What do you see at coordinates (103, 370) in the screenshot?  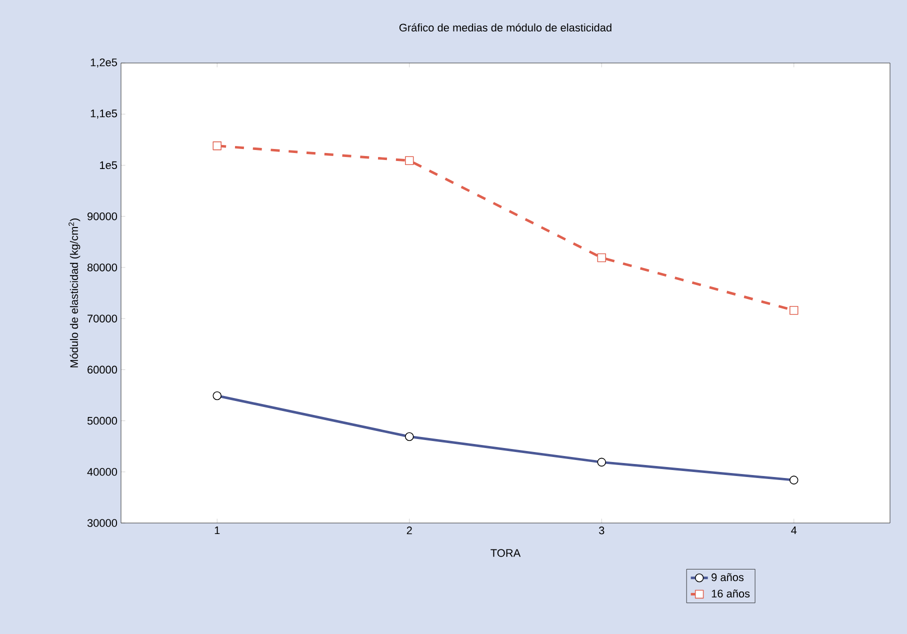 I see `y-tick-label: 60000` at bounding box center [103, 370].